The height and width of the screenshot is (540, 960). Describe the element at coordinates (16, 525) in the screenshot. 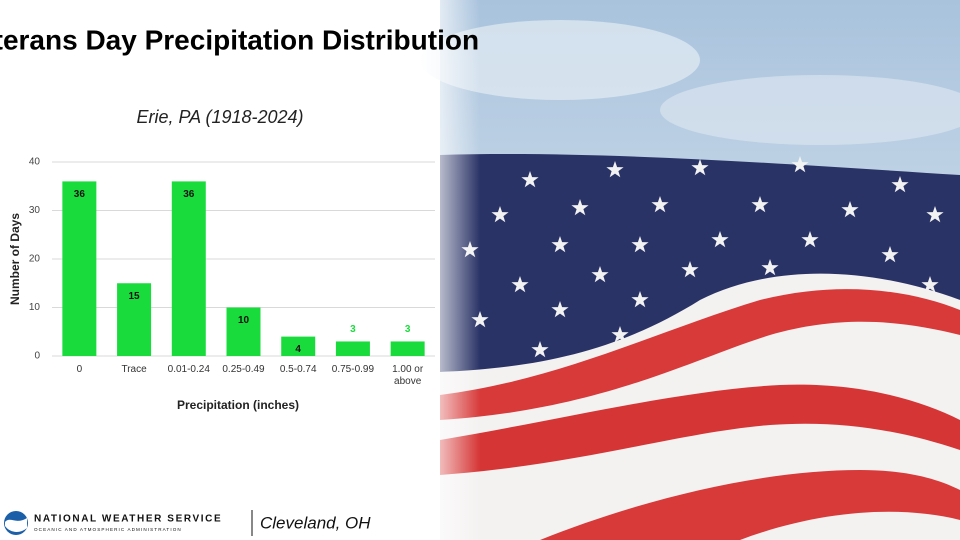

I see `noaa-logo-wave` at that location.